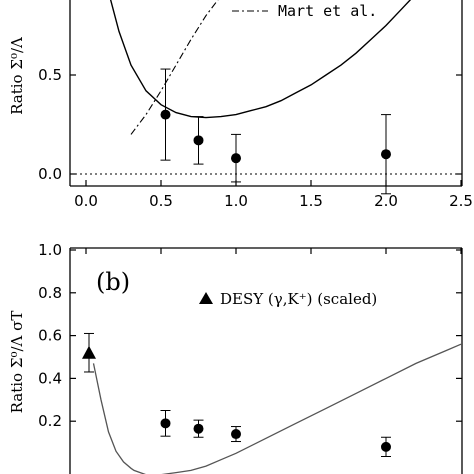 This screenshot has height=474, width=474. I want to click on top-y-tick-label: 0.5, so click(50, 75).